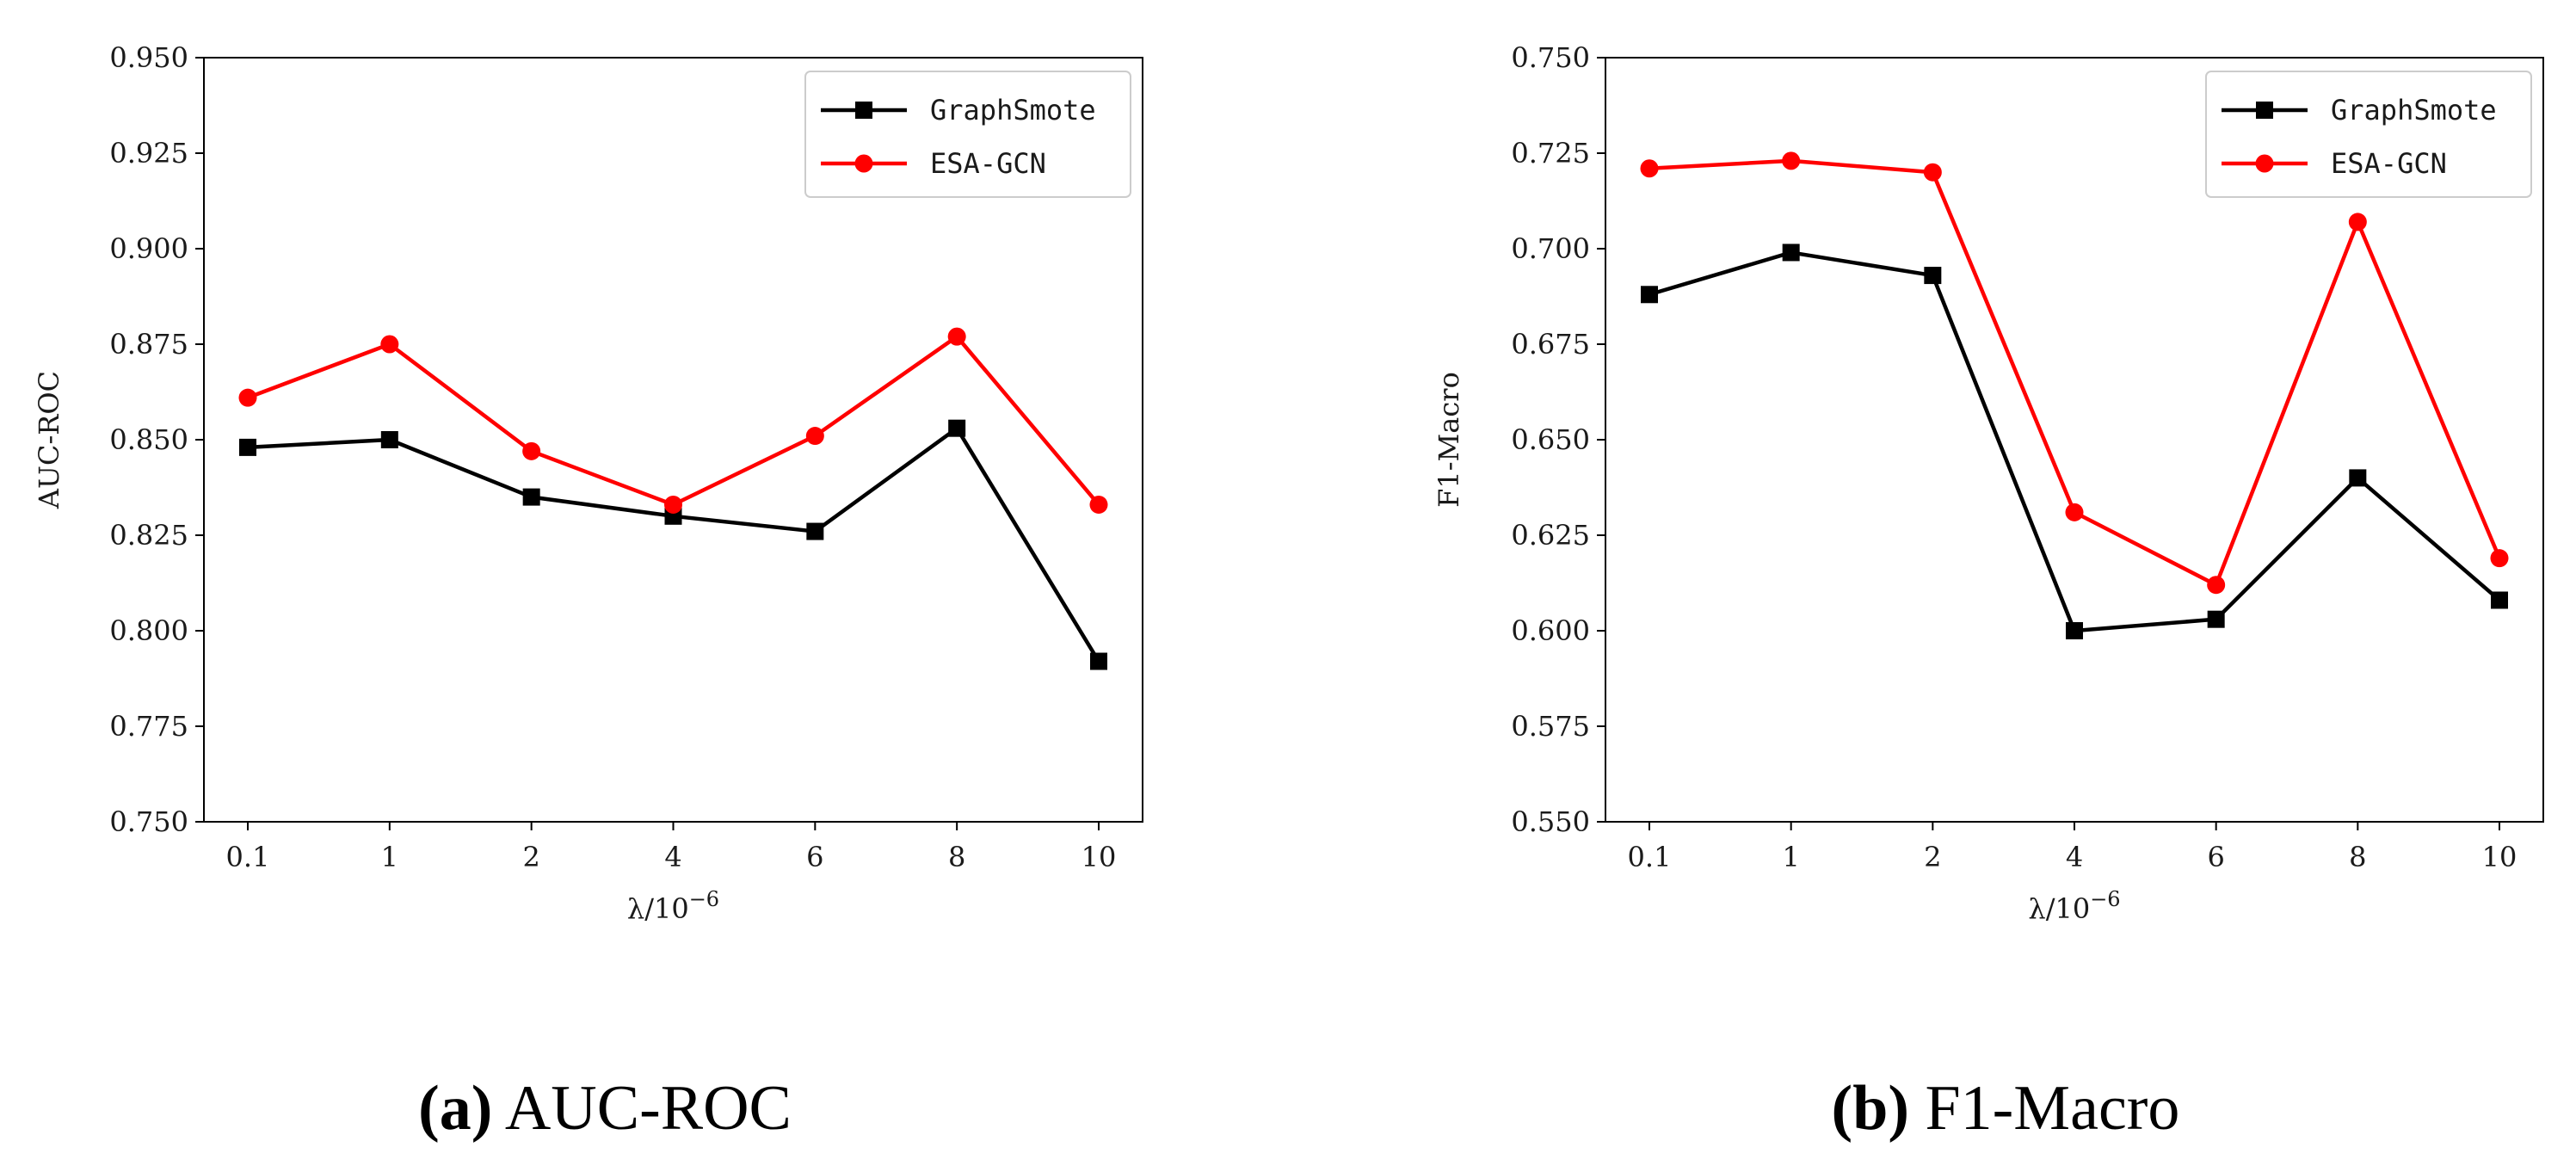 Image resolution: width=2576 pixels, height=1172 pixels. I want to click on y-tick-label: 0.850, so click(148, 440).